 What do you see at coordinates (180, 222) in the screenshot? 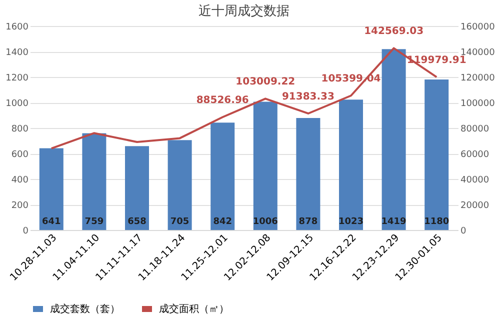
I see `data-label: 705` at bounding box center [180, 222].